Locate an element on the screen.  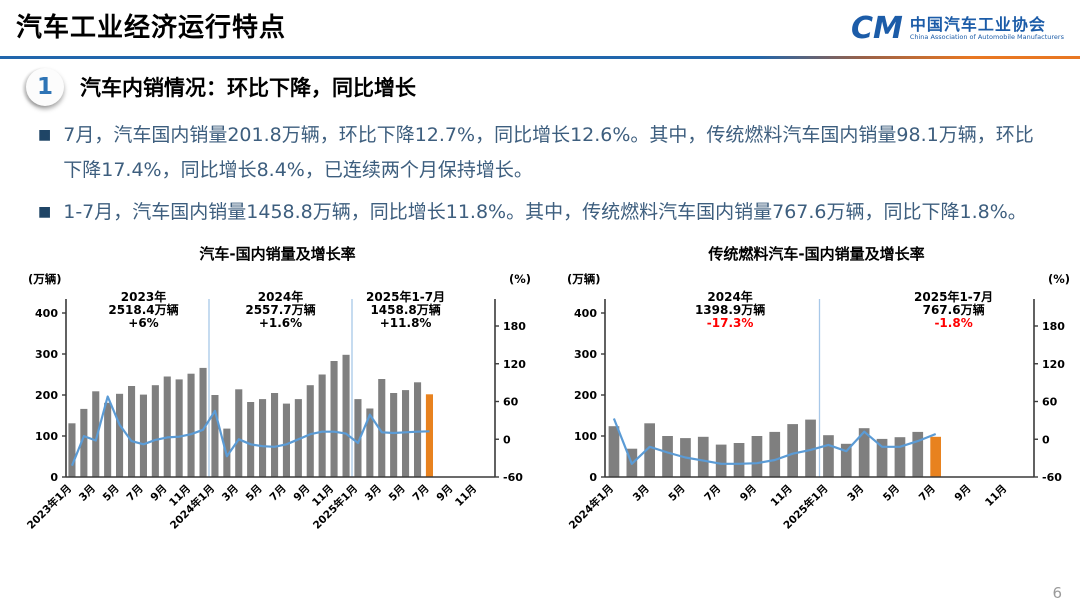
chart-title-left: 汽车-国内销量及增长率 is located at coordinates (277, 254).